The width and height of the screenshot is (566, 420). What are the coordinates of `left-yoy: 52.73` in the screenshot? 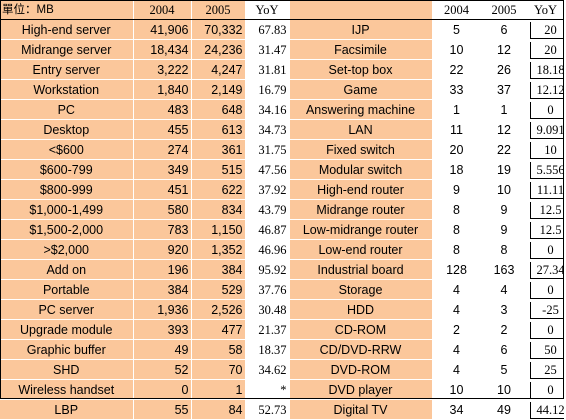 It's located at (267, 409).